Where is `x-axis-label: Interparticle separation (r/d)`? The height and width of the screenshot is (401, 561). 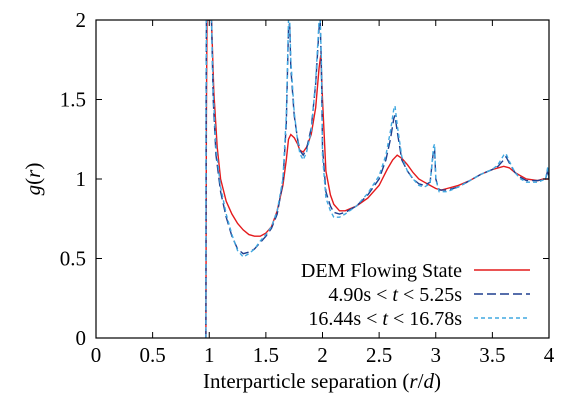
x-axis-label: Interparticle separation (r/d) is located at coordinates (322, 381).